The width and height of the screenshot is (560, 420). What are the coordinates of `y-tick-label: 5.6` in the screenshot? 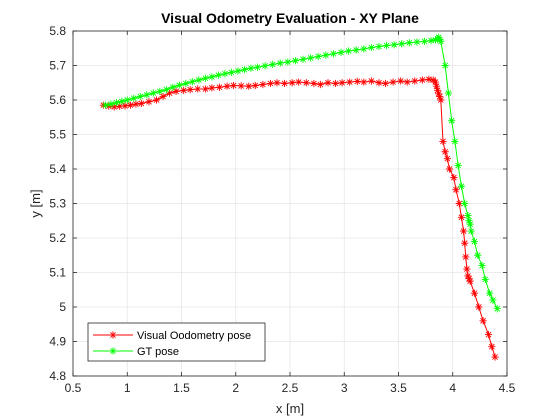 It's located at (57, 100).